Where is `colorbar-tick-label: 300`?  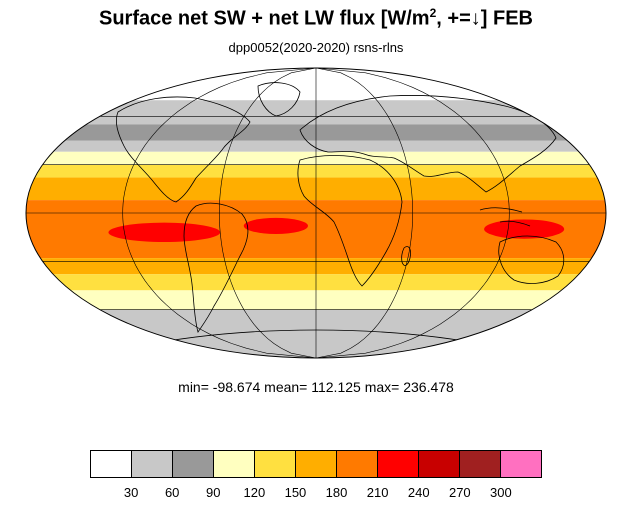
colorbar-tick-label: 300 is located at coordinates (501, 492).